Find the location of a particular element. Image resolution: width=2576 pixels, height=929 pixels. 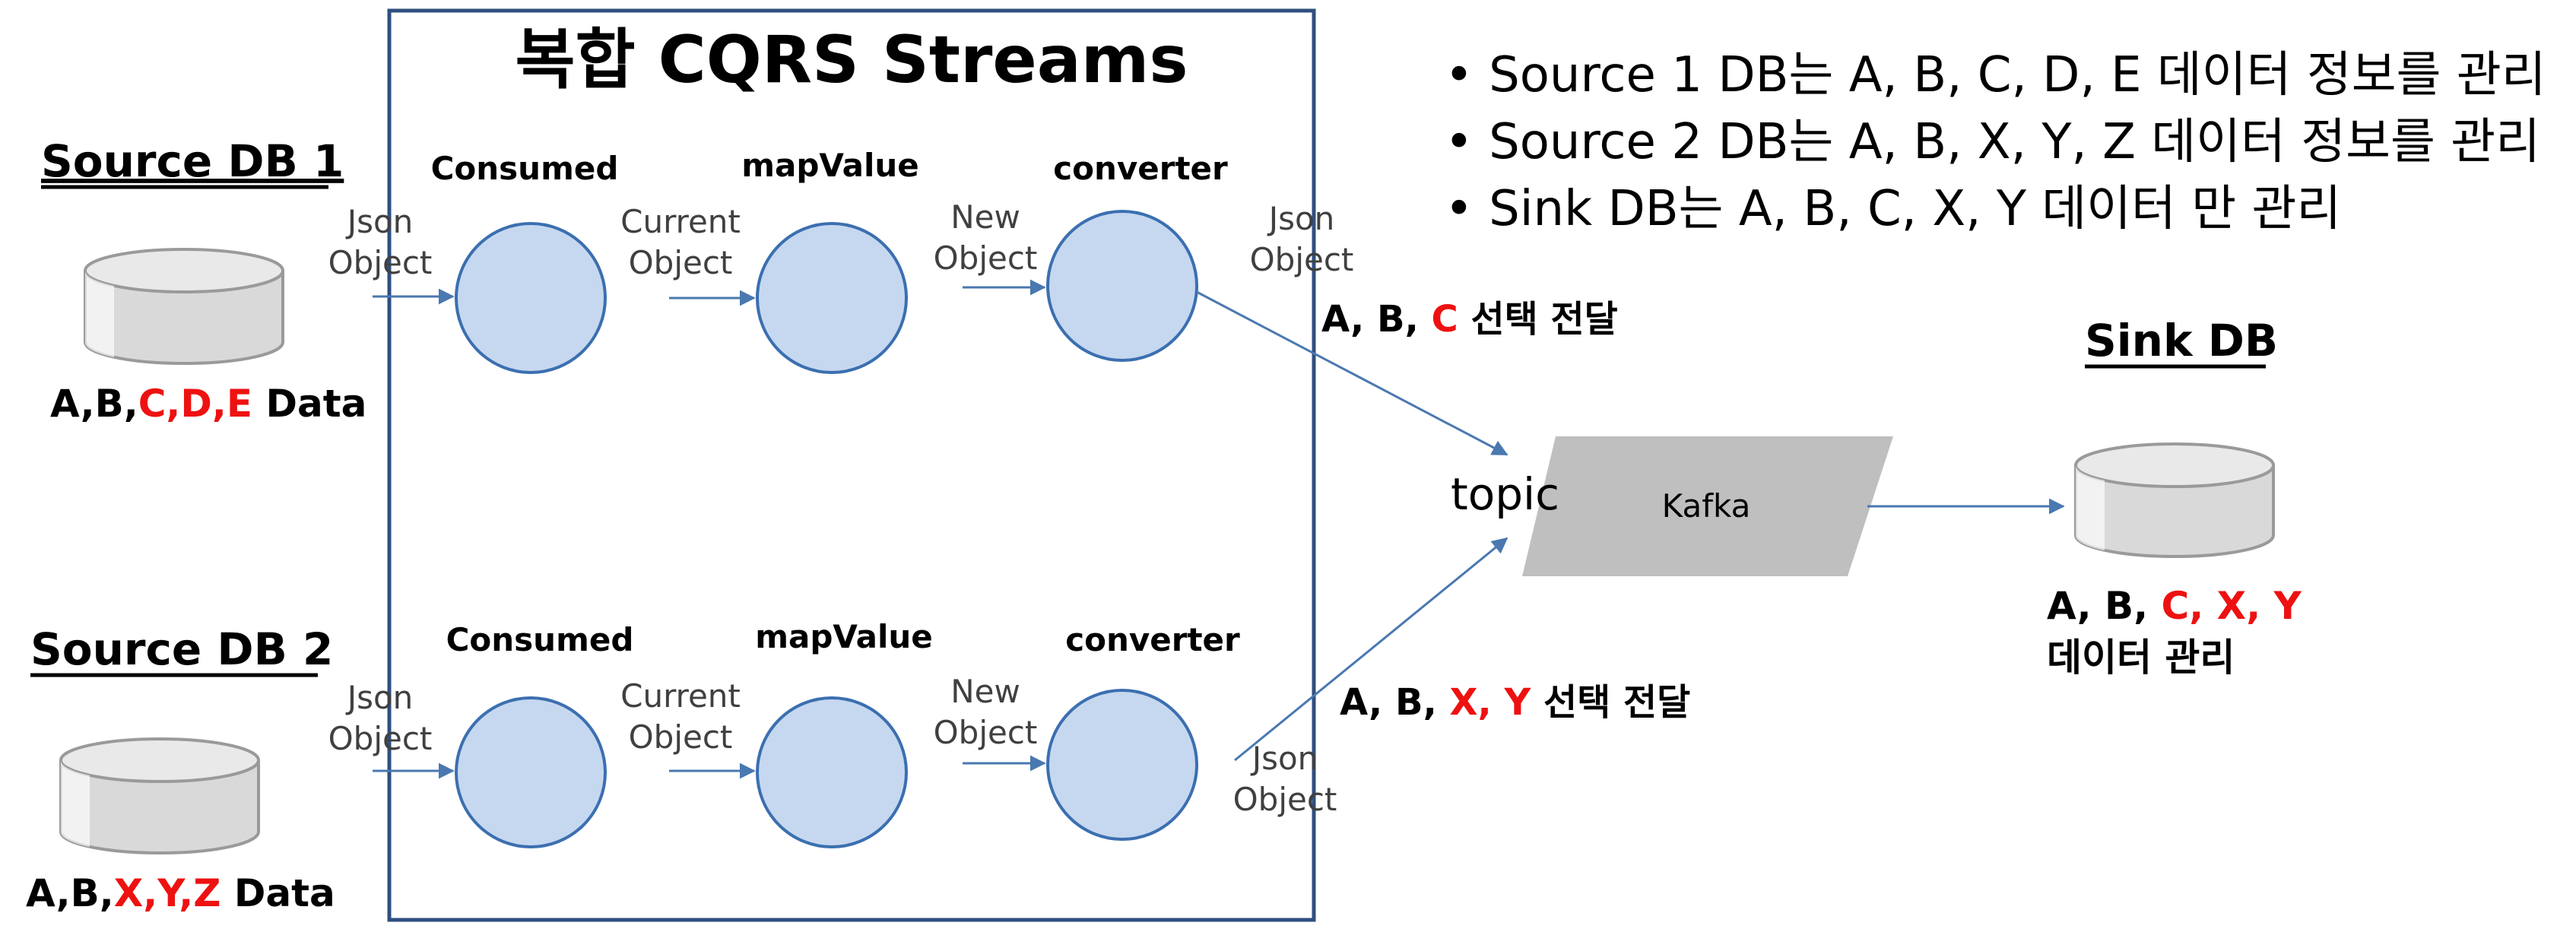

kafka-label: Kafka is located at coordinates (1706, 506).